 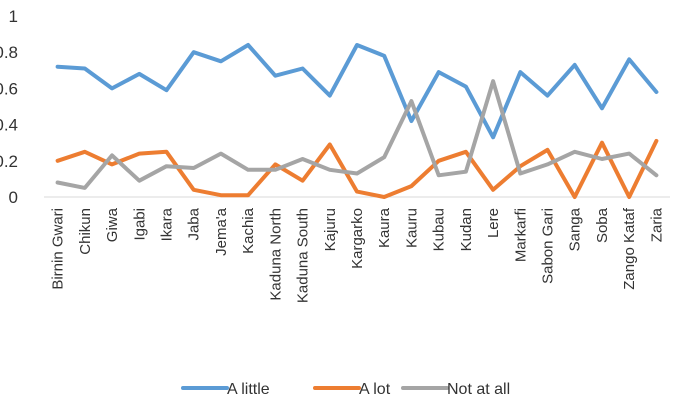 What do you see at coordinates (384, 227) in the screenshot?
I see `x-tick-label: Kaura` at bounding box center [384, 227].